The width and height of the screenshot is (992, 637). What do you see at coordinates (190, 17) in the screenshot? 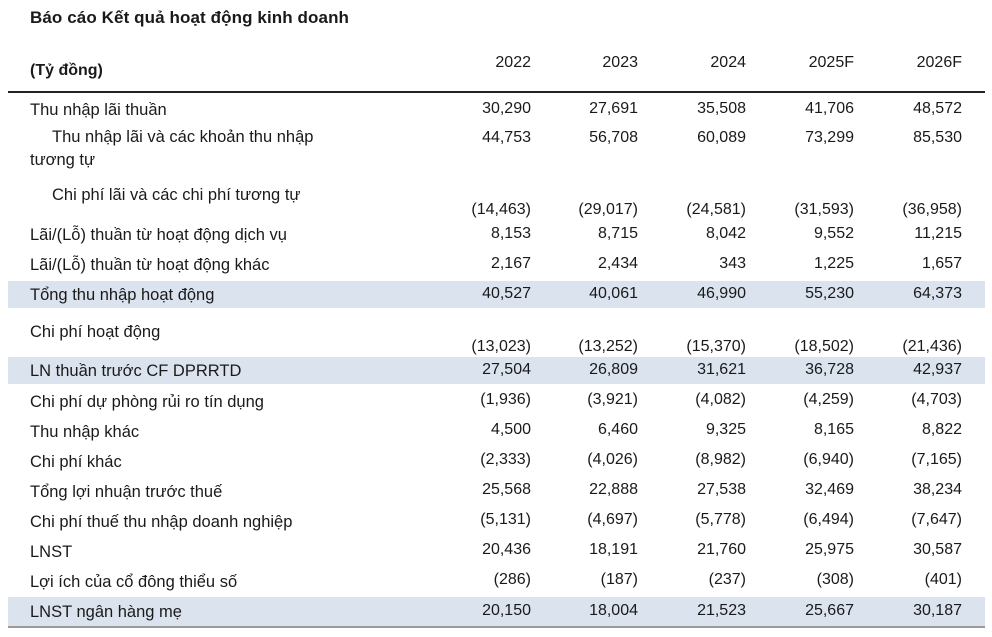
I see `report-title: Báo cáo Kết quả hoạt động kinh doanh` at bounding box center [190, 17].